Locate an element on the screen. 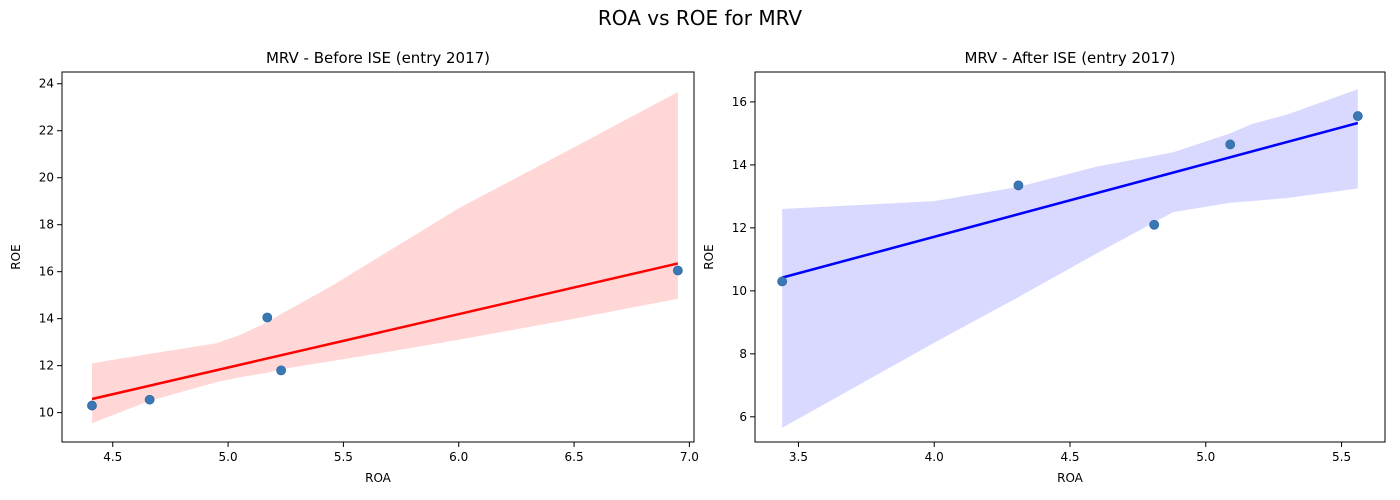 This screenshot has height=500, width=1400. subplot-title: MRV - Before ISE (entry 2017) is located at coordinates (378, 58).